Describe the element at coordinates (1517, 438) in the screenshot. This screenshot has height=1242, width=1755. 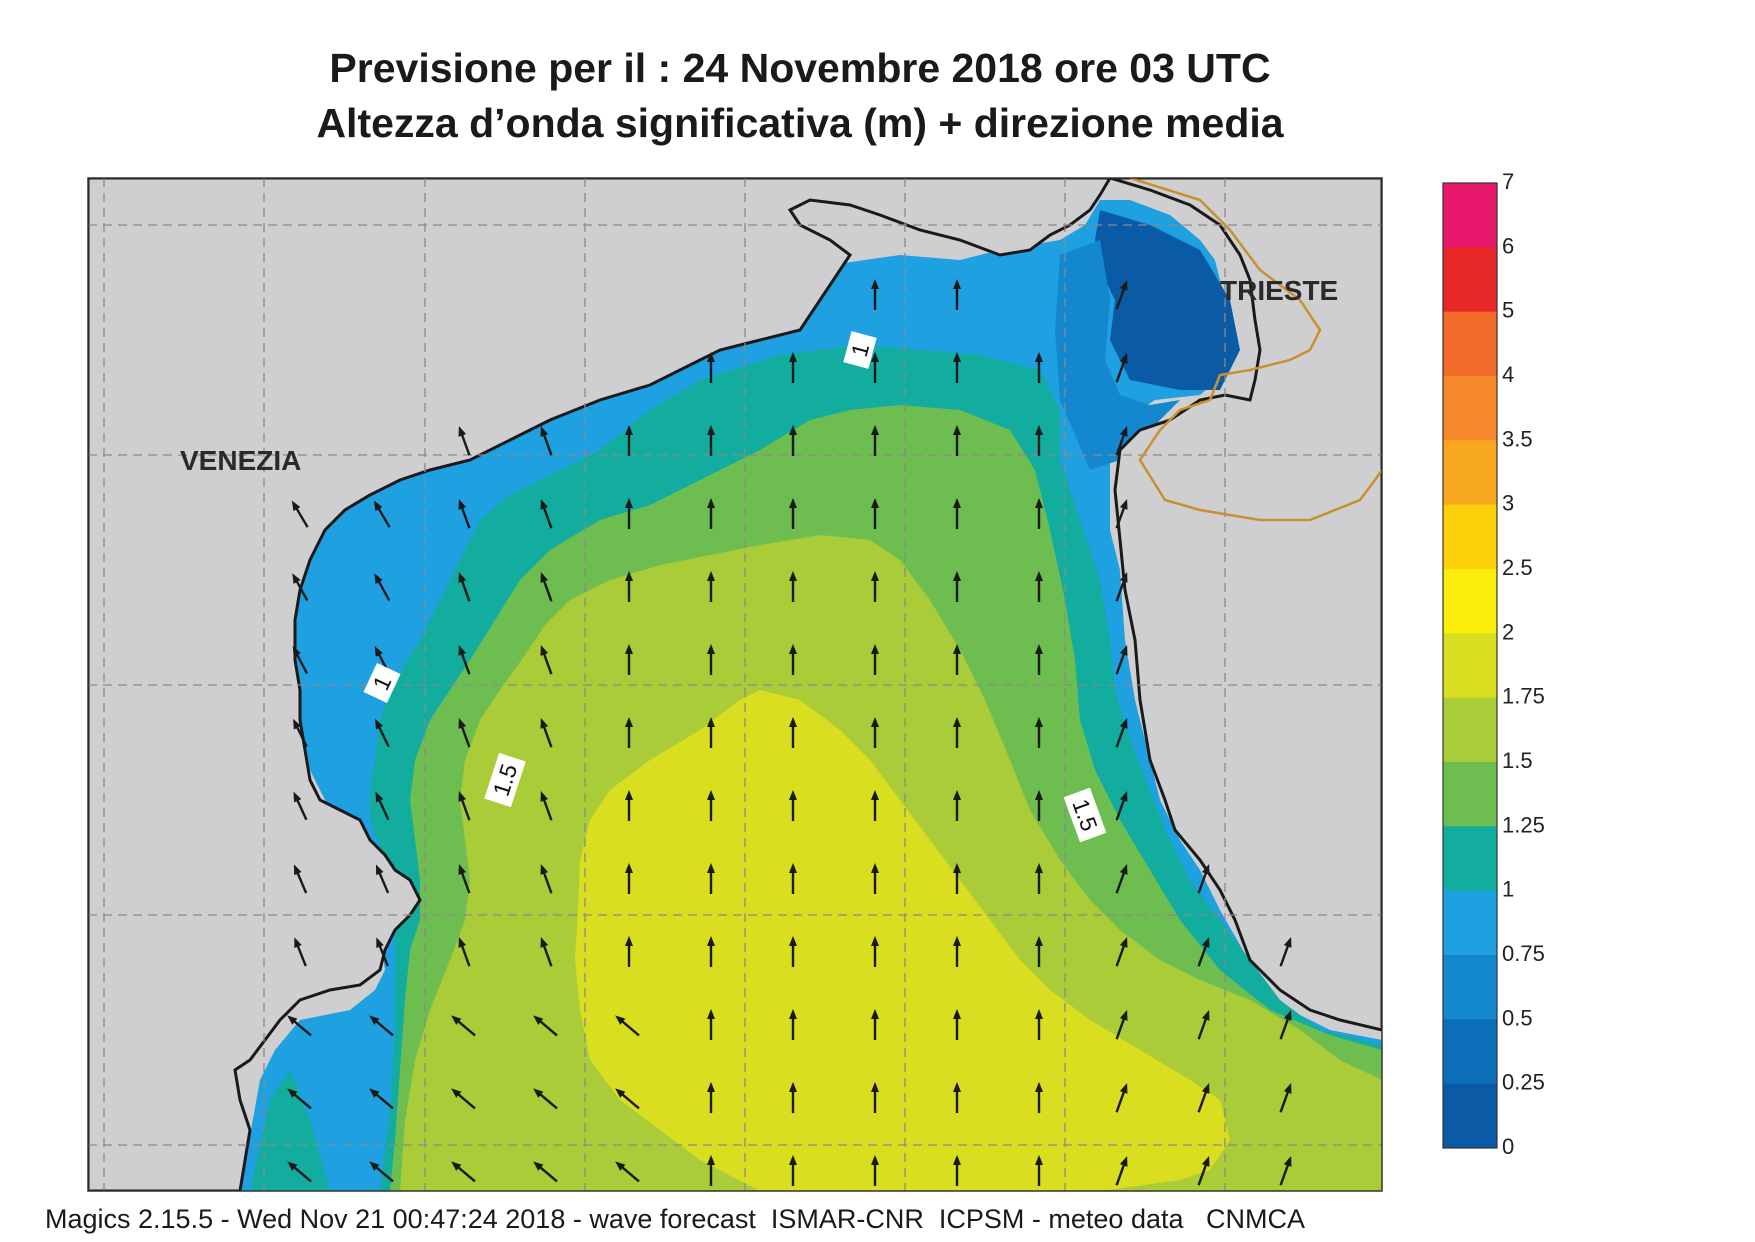
I see `legend-tick-label: 3.5` at that location.